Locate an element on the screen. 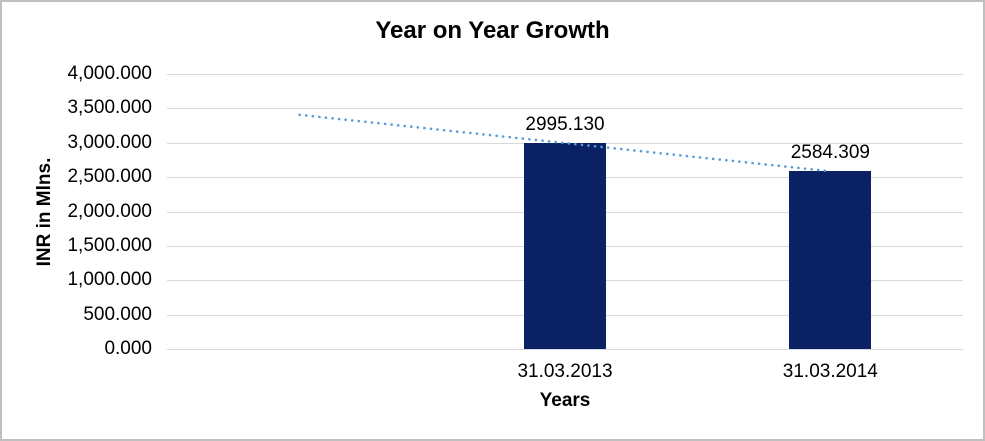 Image resolution: width=985 pixels, height=441 pixels. y-tick-label: 3,500.000 is located at coordinates (109, 108).